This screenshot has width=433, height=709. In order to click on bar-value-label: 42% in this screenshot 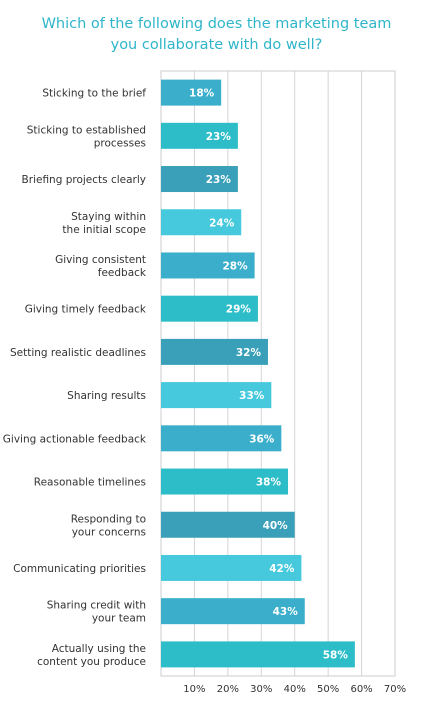, I will do `click(282, 569)`.